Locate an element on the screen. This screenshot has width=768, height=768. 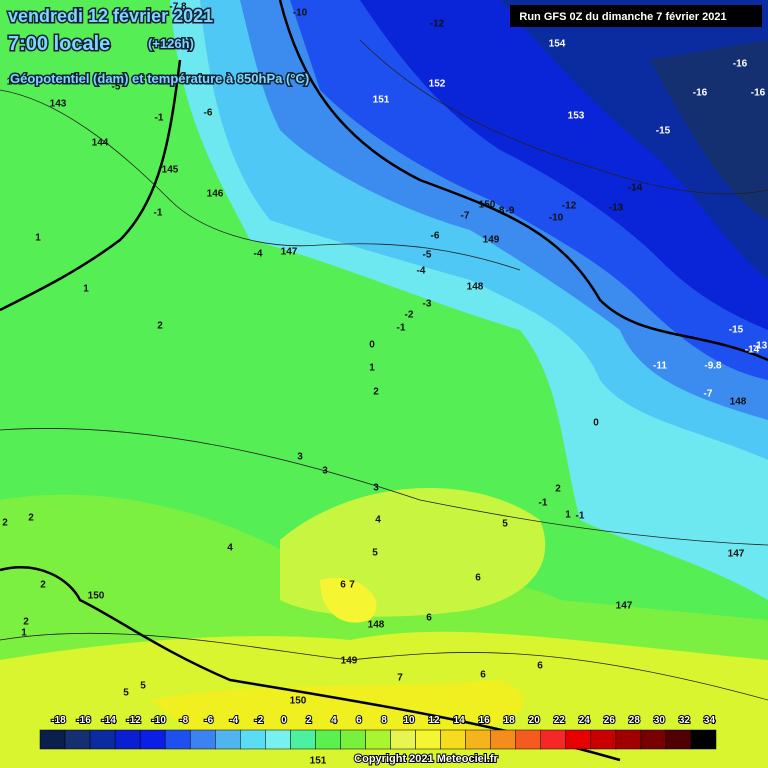
temperature-label: -2 is located at coordinates (409, 315).